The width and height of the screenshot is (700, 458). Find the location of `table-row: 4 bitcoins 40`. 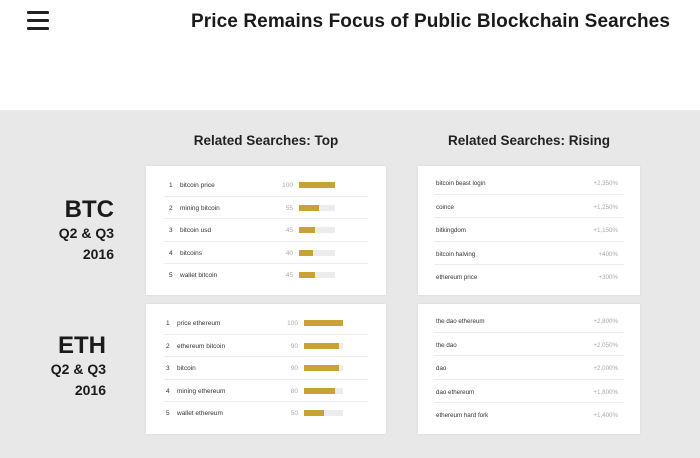

table-row: 4 bitcoins 40 is located at coordinates (266, 253).